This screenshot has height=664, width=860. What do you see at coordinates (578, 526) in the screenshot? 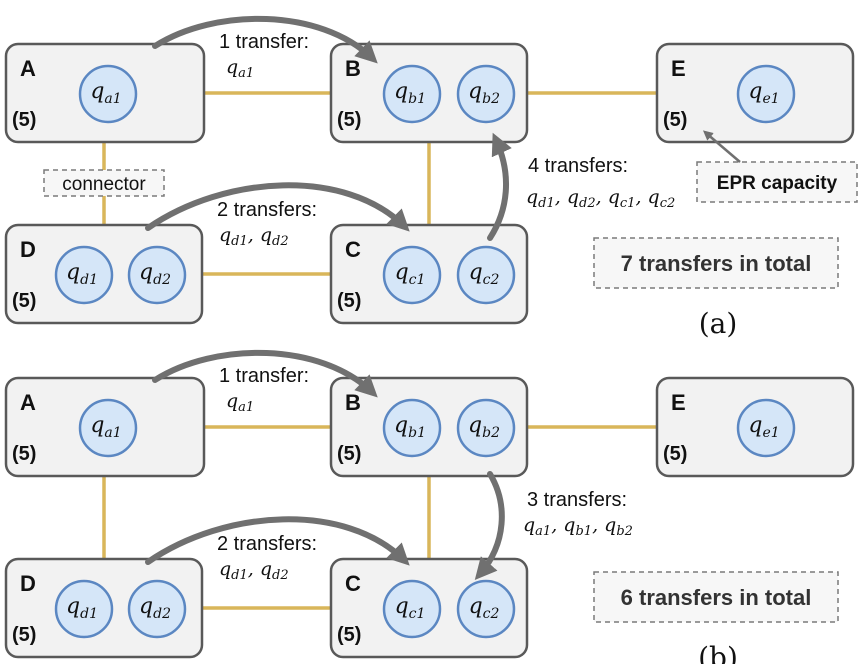
I see `transfer-qubits: qa1, qb1, qb2` at bounding box center [578, 526].